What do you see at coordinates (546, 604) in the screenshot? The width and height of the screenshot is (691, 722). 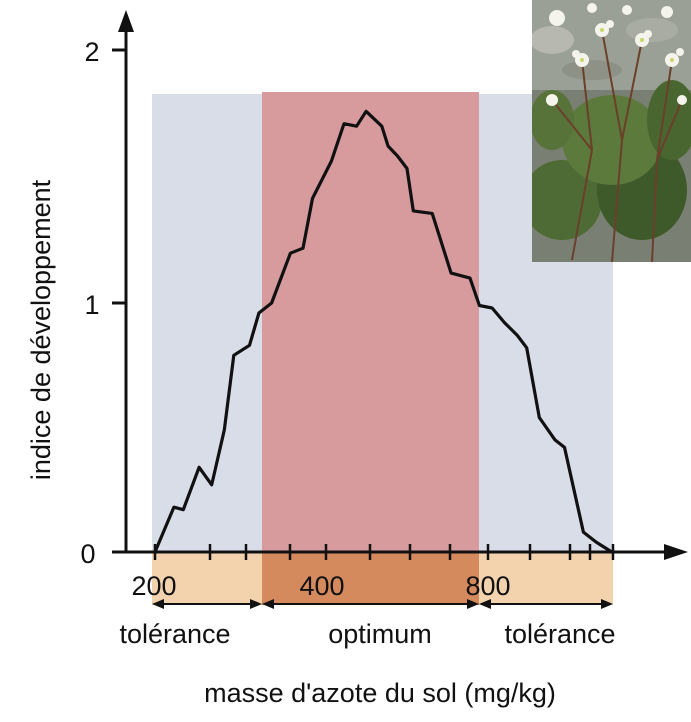 I see `range-arrow-tolerance-right` at bounding box center [546, 604].